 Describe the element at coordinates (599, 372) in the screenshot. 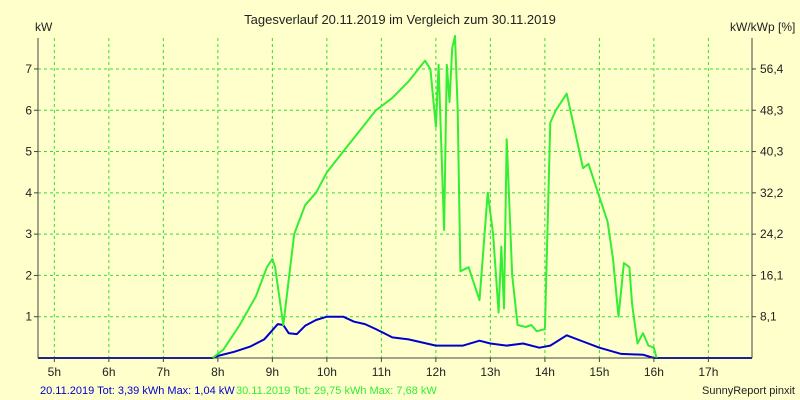

I see `x-tick-label-10: 15h` at that location.